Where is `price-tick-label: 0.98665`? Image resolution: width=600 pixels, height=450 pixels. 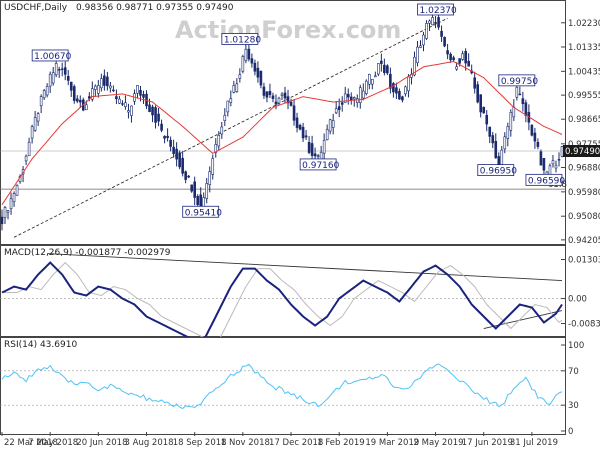
price-tick-label: 0.98665 is located at coordinates (584, 120).